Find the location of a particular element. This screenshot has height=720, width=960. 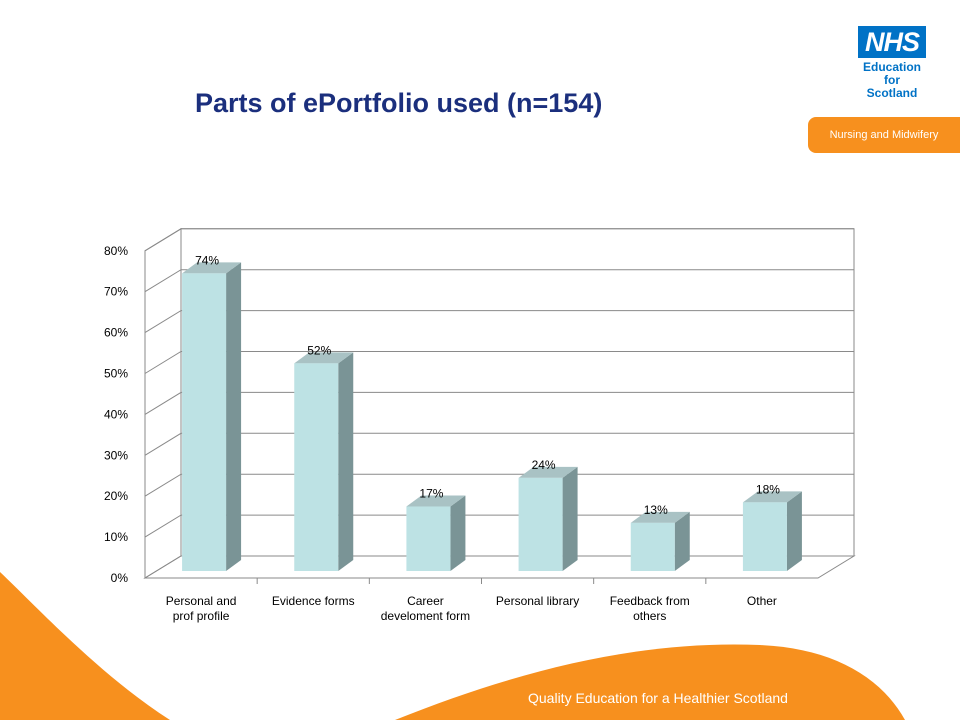

nhs-logo: NHS Education for Scotland is located at coordinates (896, 66).